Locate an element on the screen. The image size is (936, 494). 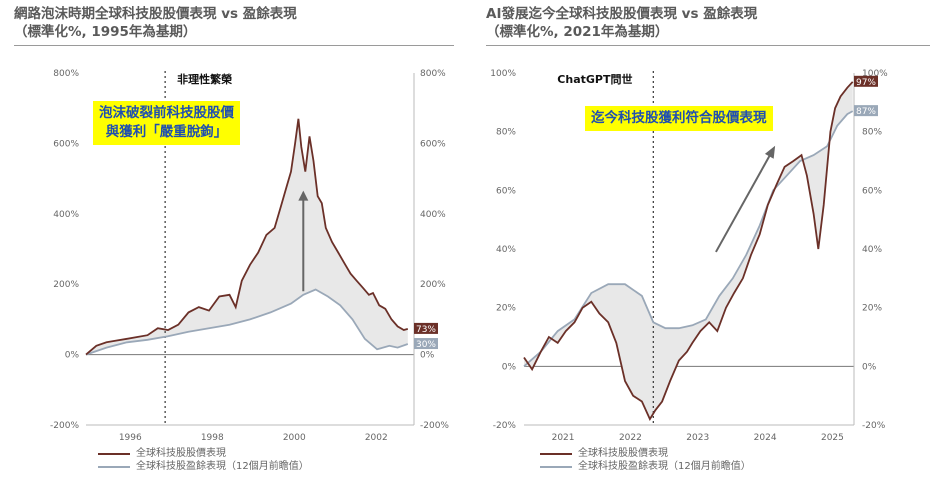
y-tick-left: -20% is located at coordinates (505, 426).